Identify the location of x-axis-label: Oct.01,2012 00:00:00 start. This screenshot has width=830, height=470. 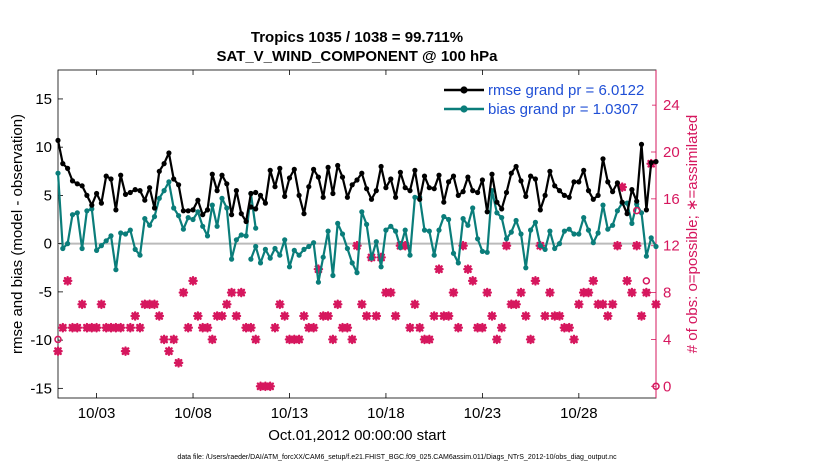
(357, 435).